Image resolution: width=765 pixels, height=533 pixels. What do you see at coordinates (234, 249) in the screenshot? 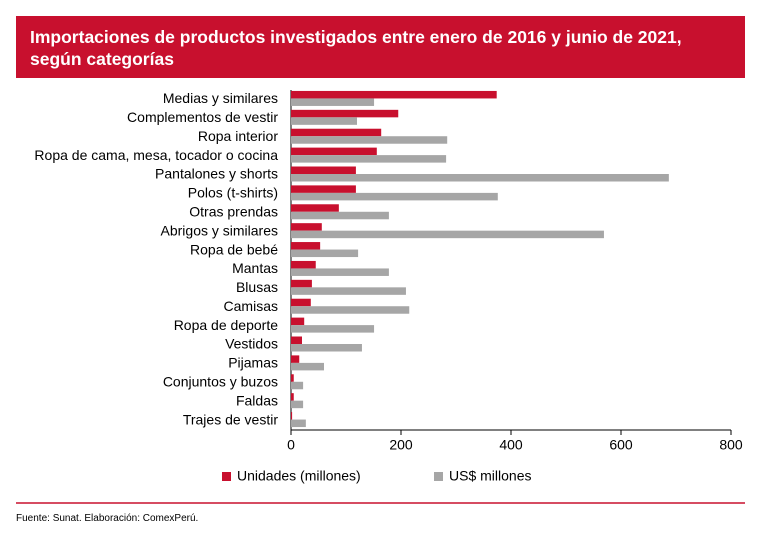
I see `y-tick-label: Ropa de bebé` at bounding box center [234, 249].